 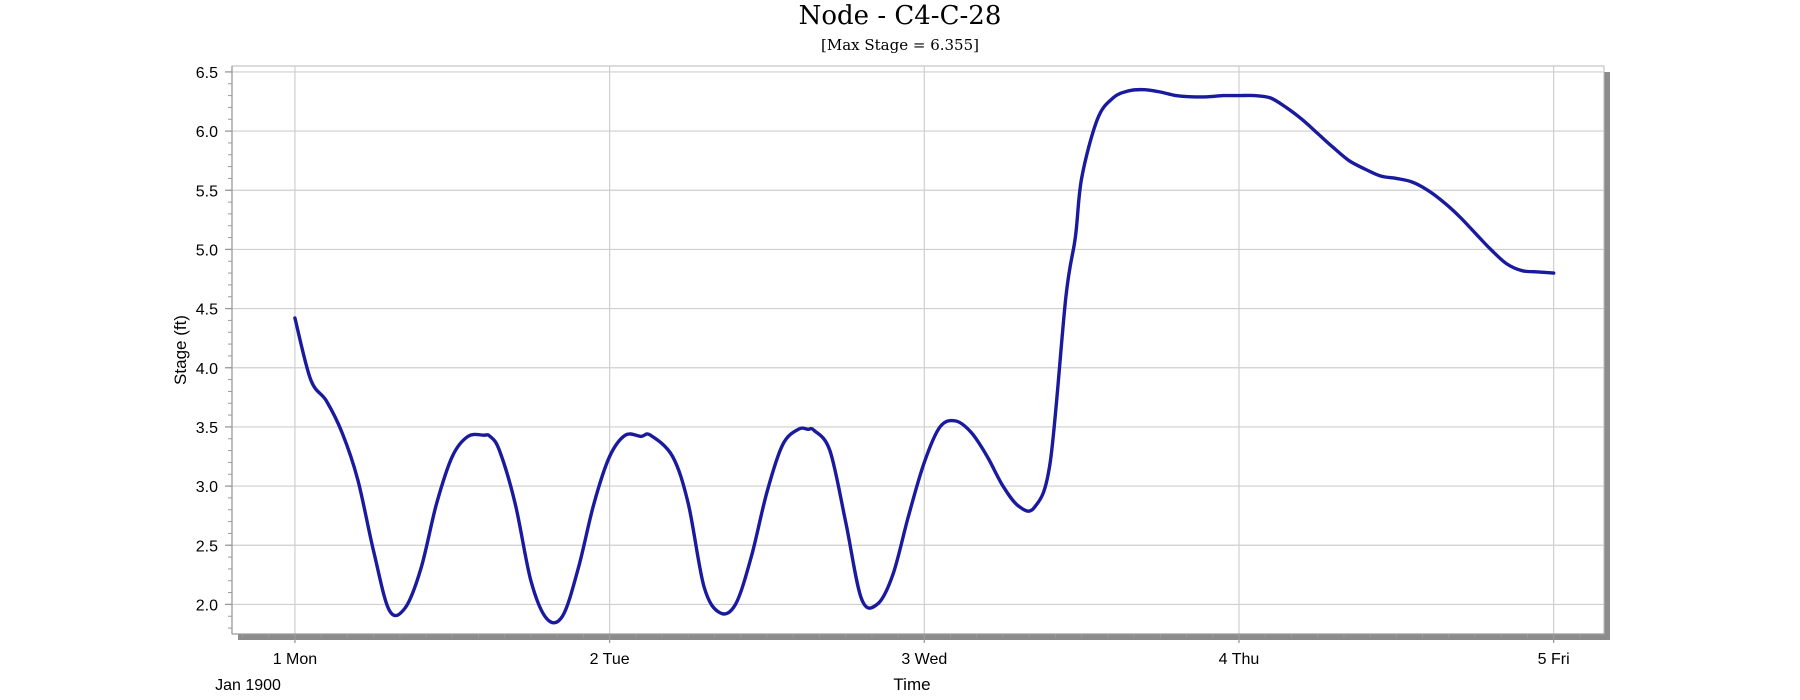 What do you see at coordinates (207, 340) in the screenshot?
I see `y-tick-labels: 2.0 2.5 3.0 3.5 4.0 4.5 5.0 5.5 6.0 6.5` at bounding box center [207, 340].